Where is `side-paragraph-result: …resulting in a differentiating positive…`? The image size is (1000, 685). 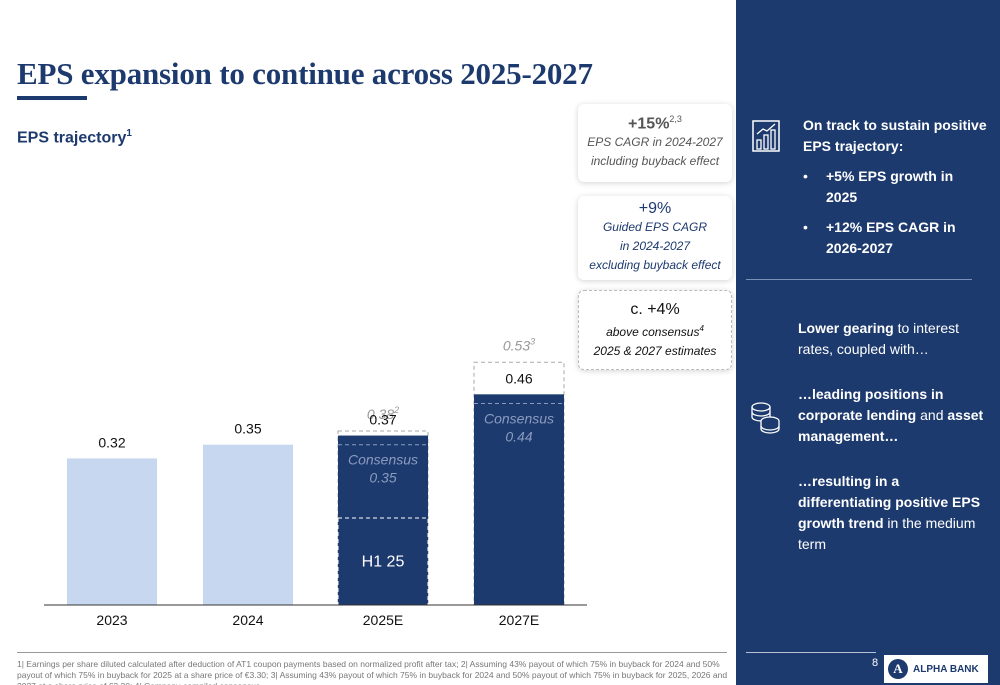 side-paragraph-result: …resulting in a differentiating positive… is located at coordinates (889, 512).